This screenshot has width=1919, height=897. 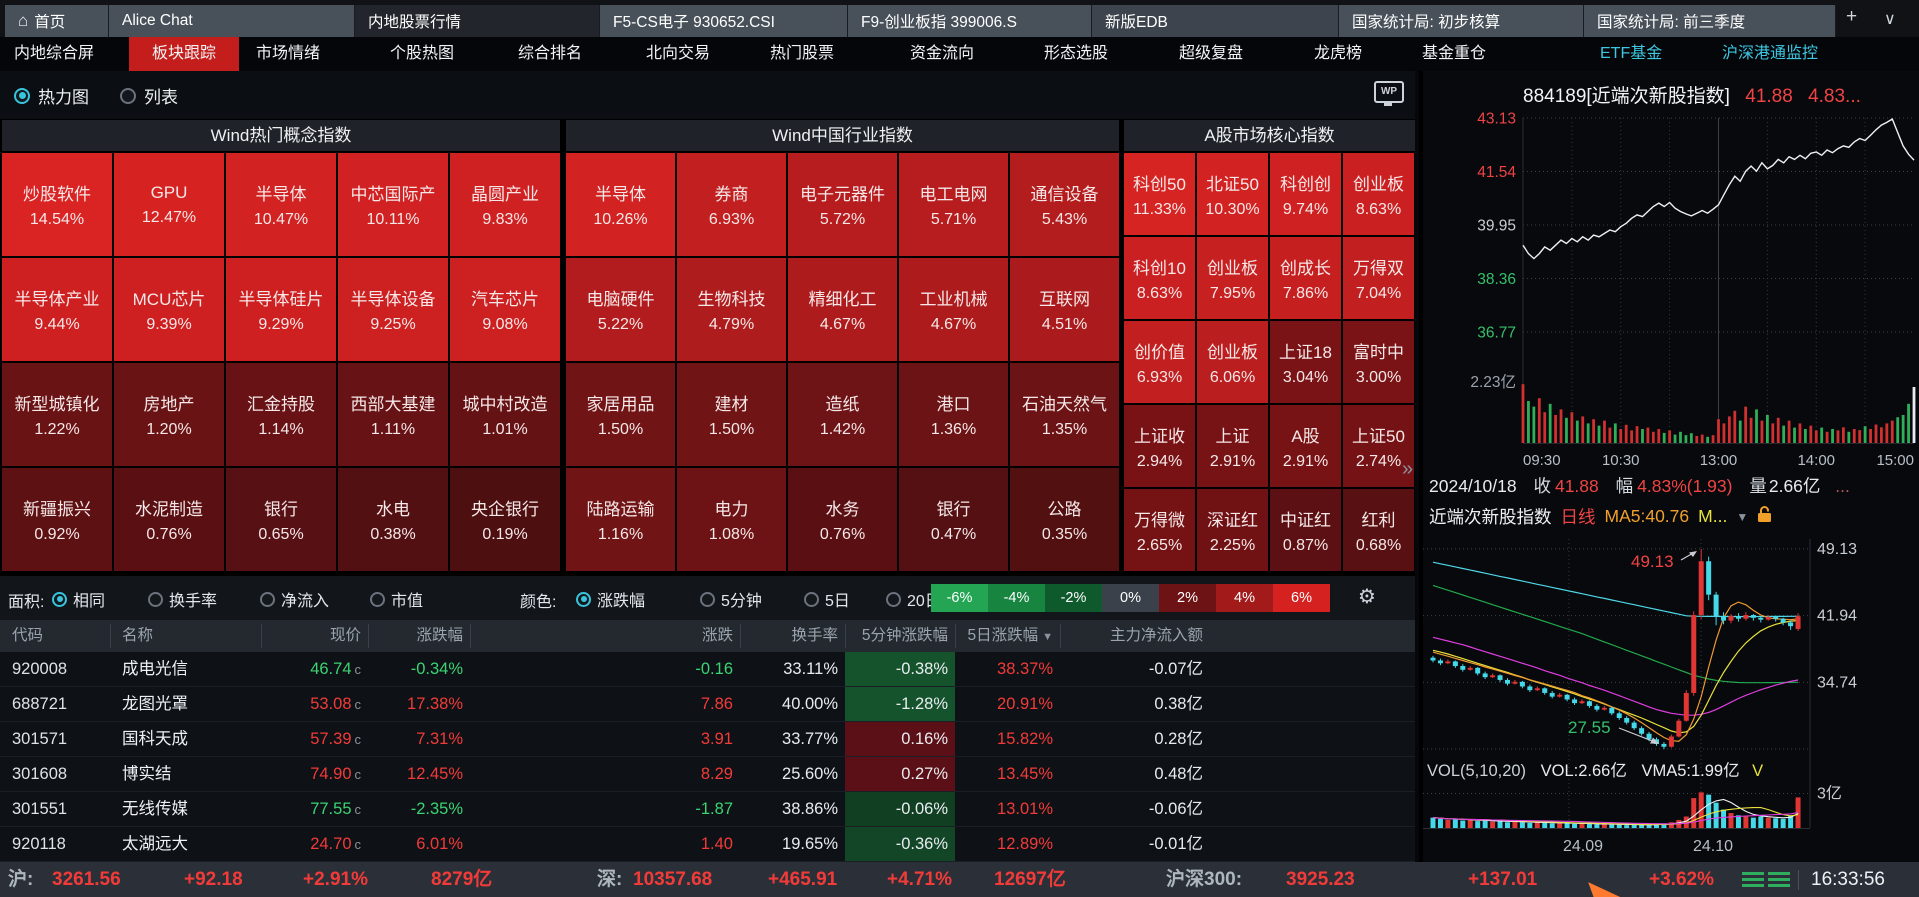 I want to click on heatmap-tile-创业板: 创业板 7.95%, so click(x=1232, y=278).